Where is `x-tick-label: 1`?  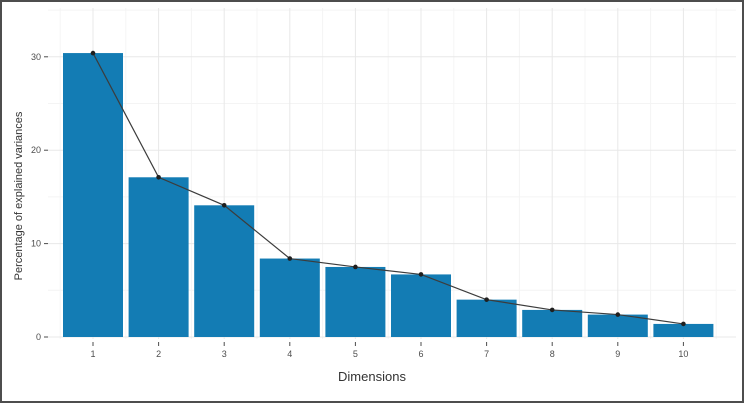 x-tick-label: 1 is located at coordinates (92, 354).